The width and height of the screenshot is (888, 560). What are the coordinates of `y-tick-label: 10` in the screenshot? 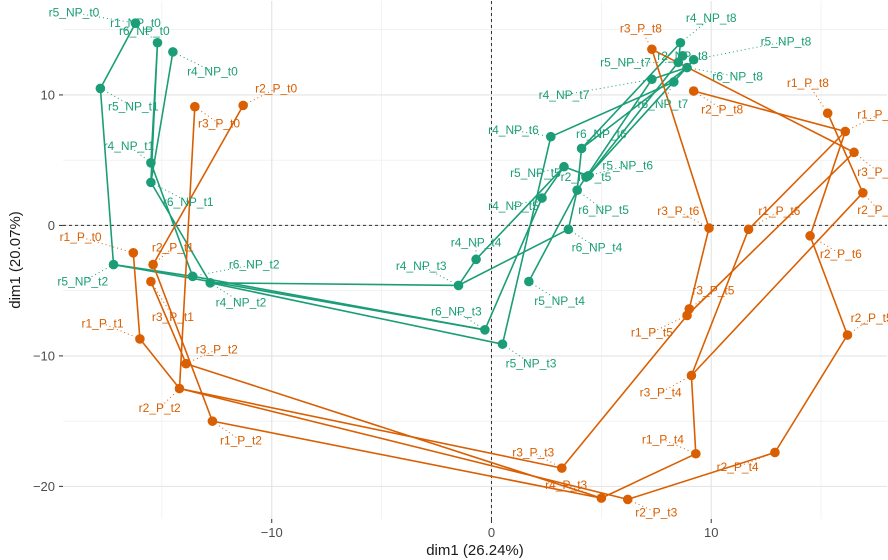 It's located at (48, 94).